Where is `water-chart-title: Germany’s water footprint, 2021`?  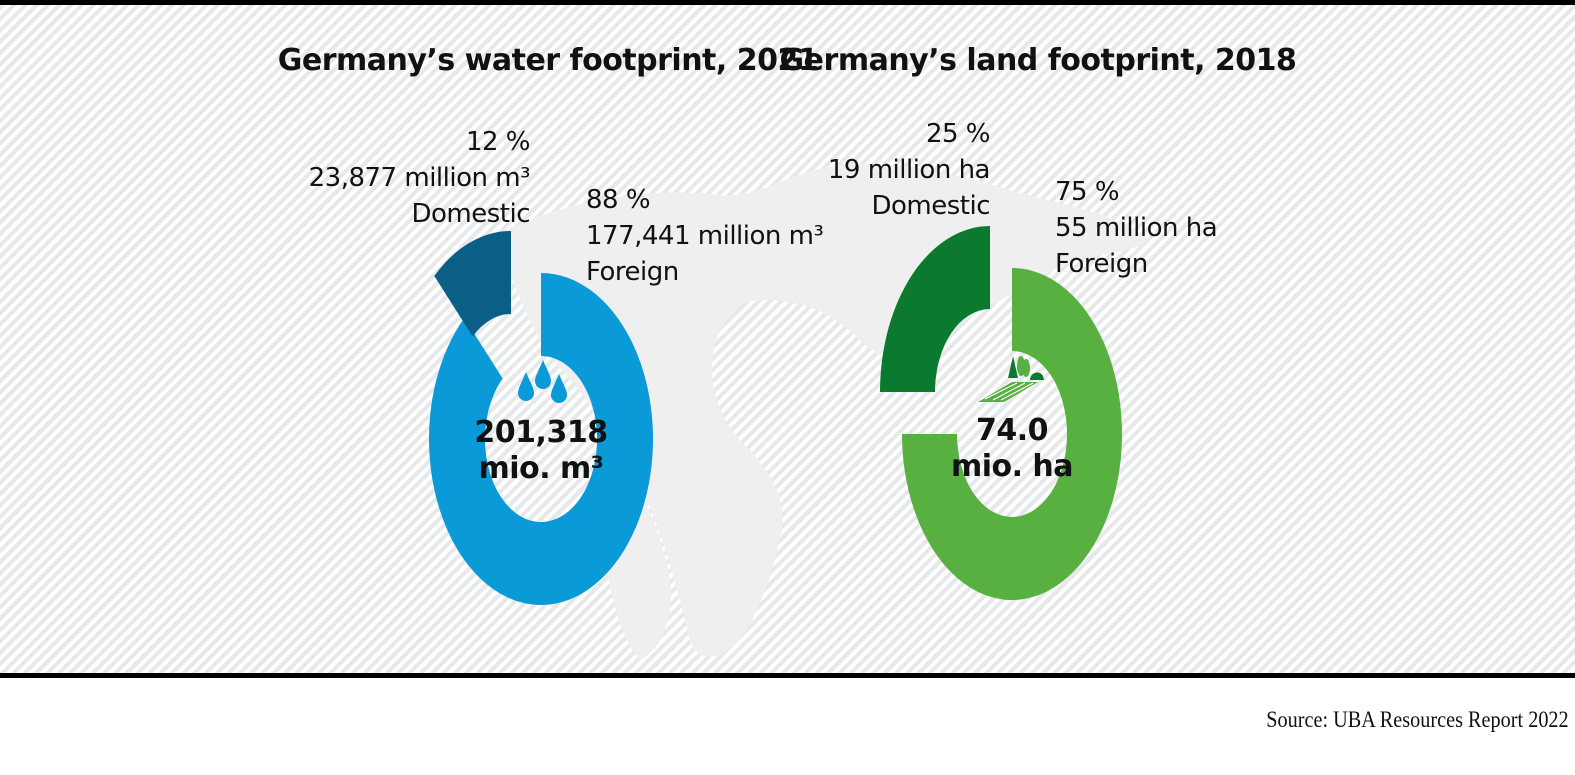 water-chart-title: Germany’s water footprint, 2021 is located at coordinates (548, 60).